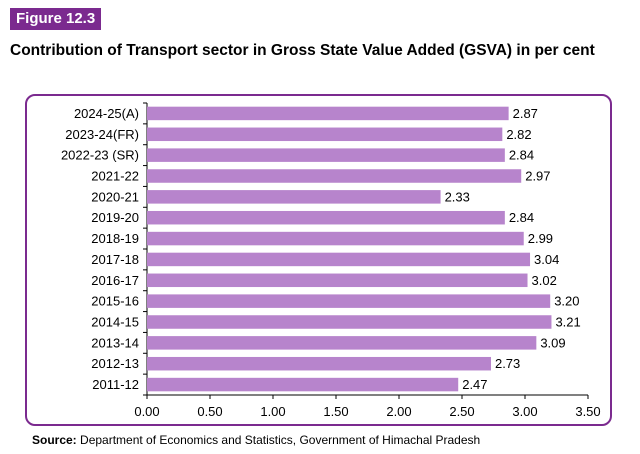 Image resolution: width=640 pixels, height=454 pixels. Describe the element at coordinates (474, 384) in the screenshot. I see `value-label: 2.47` at that location.